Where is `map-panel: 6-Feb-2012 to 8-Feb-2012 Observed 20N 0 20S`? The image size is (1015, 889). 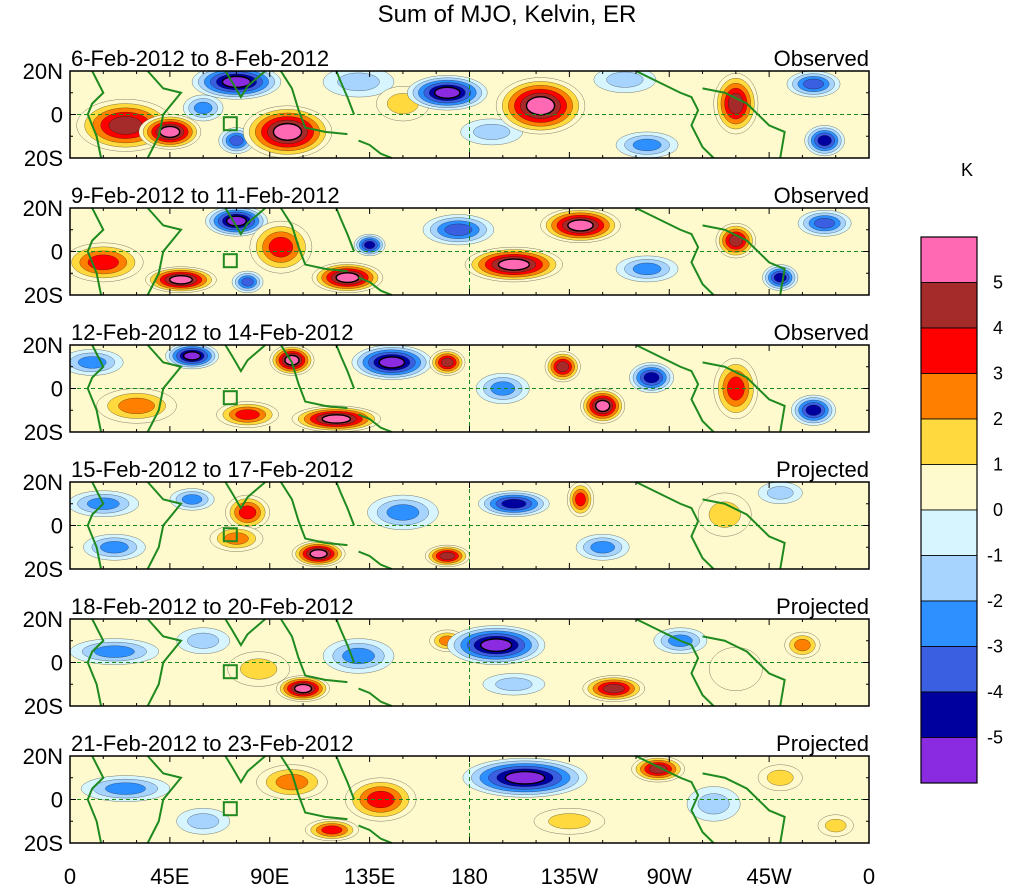 map-panel: 6-Feb-2012 to 8-Feb-2012 Observed 20N 0 20S is located at coordinates (446, 108).